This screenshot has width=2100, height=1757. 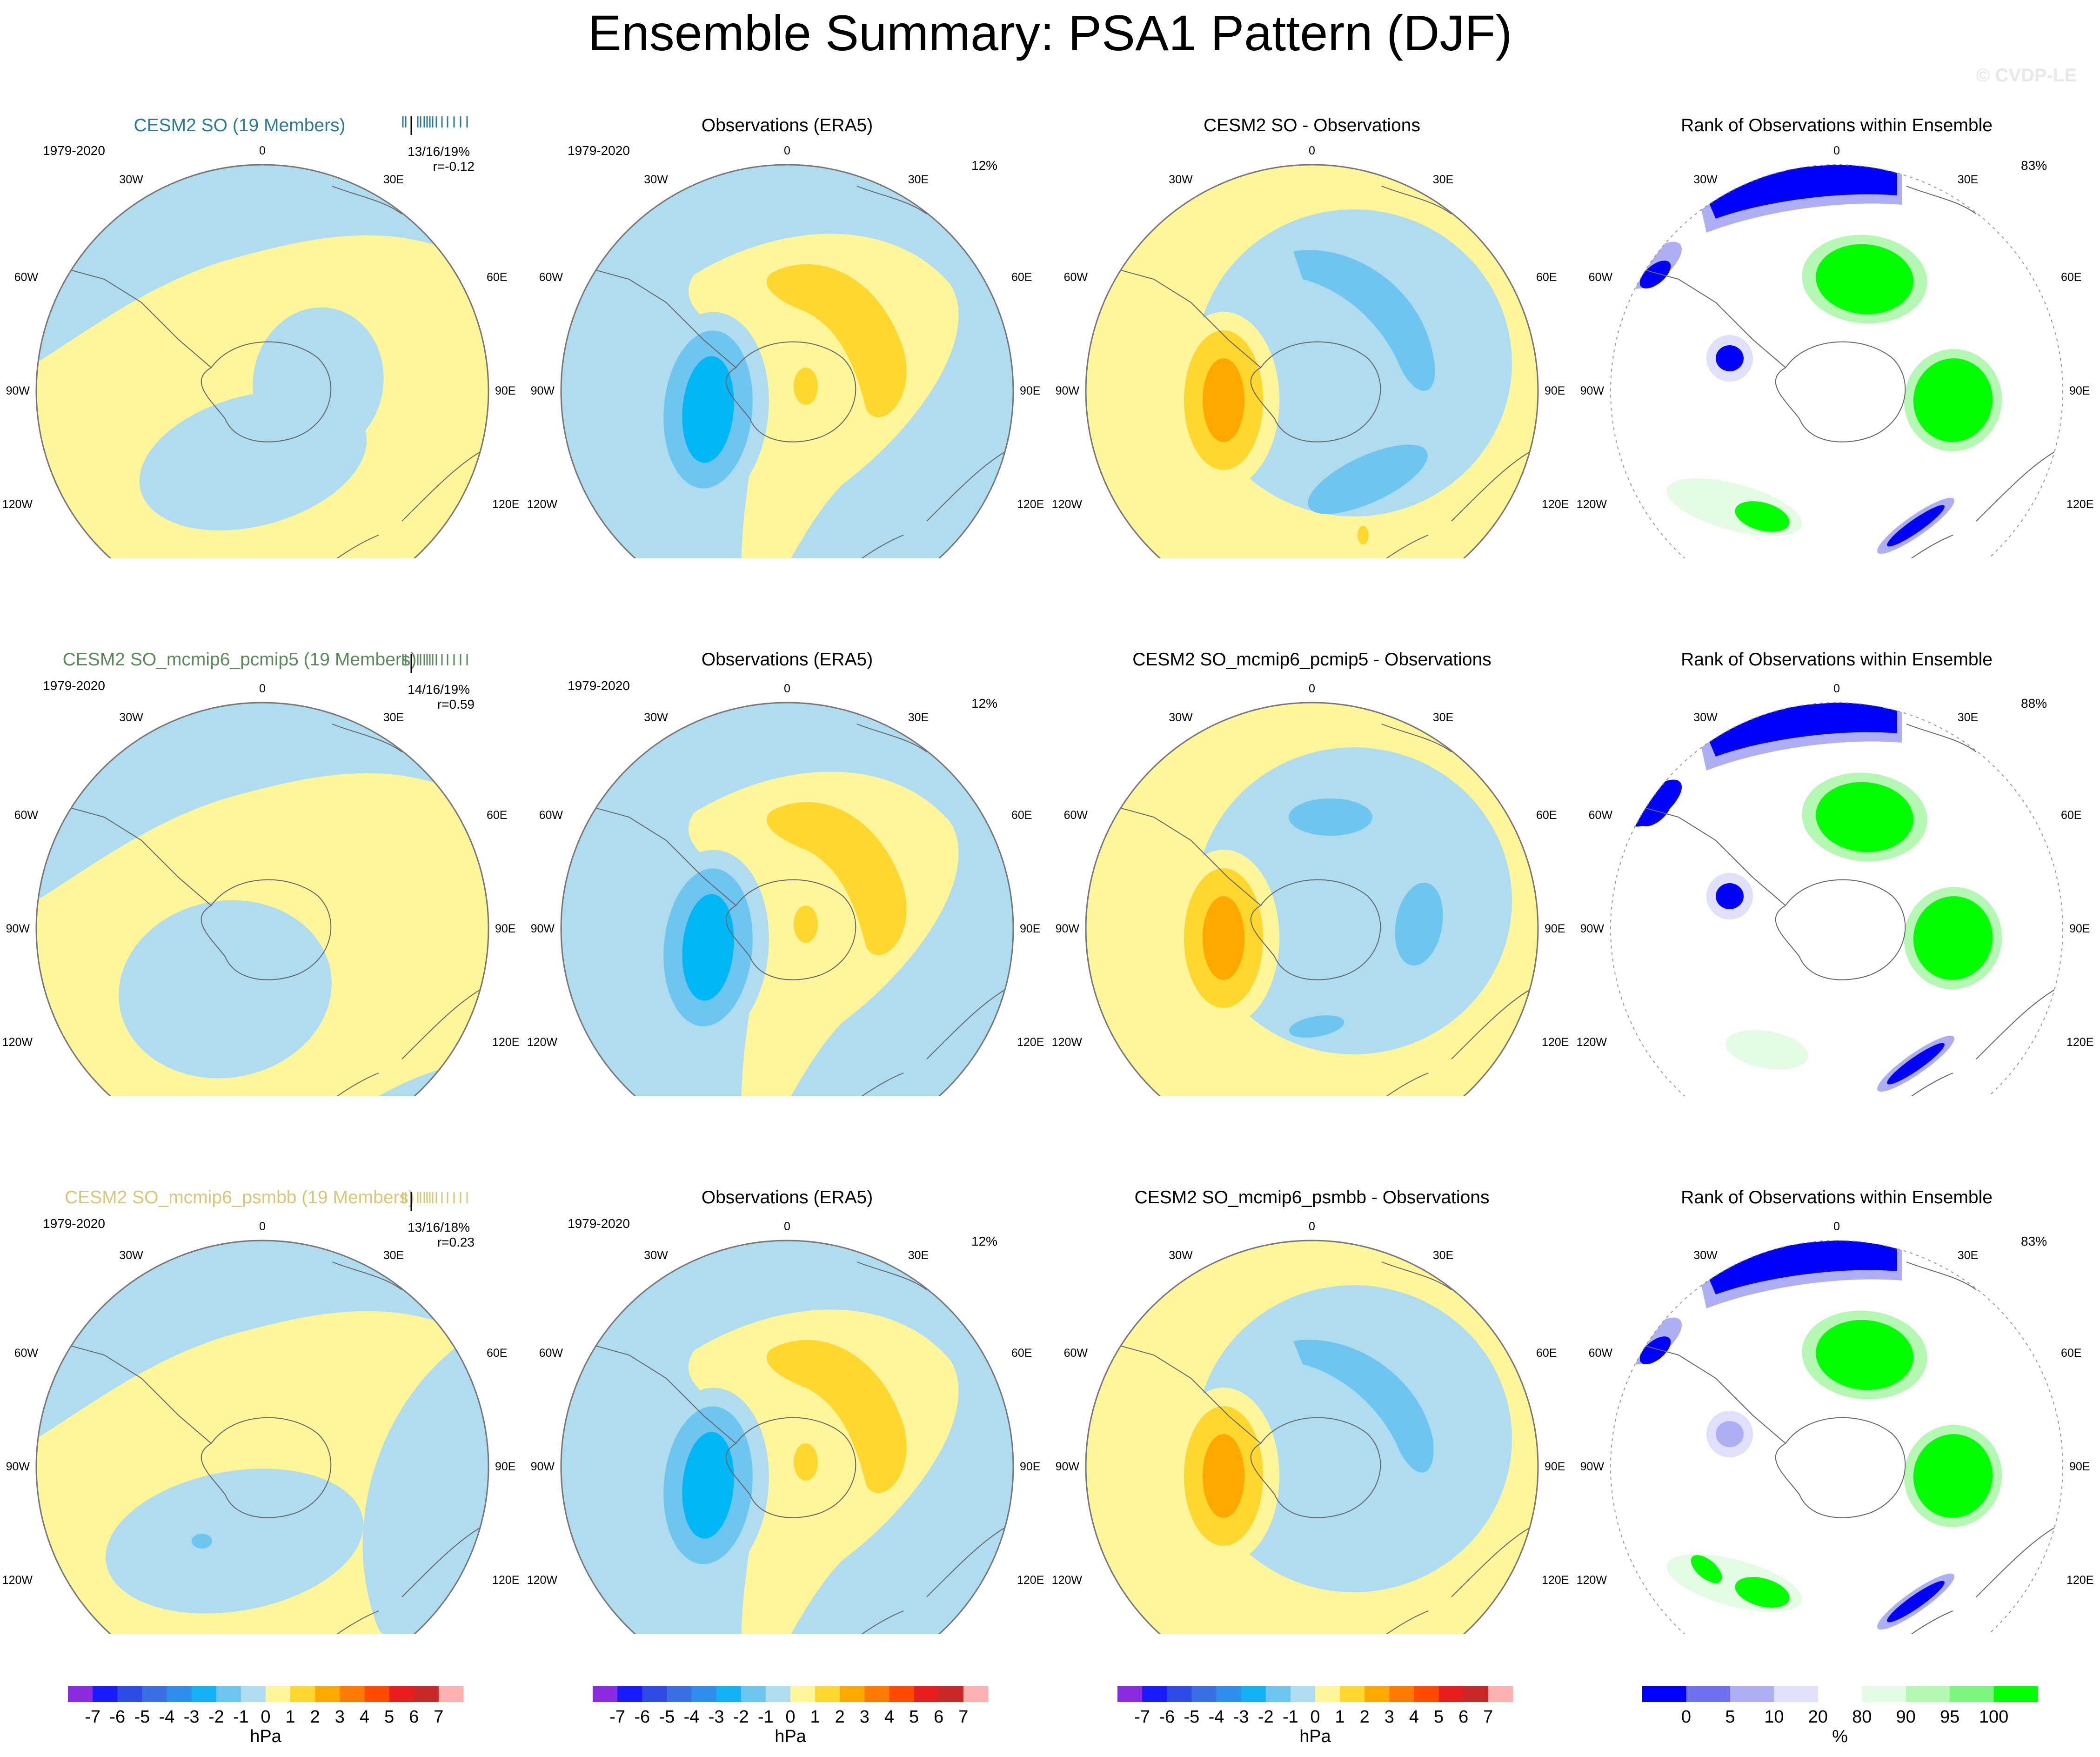 I want to click on field-negative-north, so click(x=262, y=802).